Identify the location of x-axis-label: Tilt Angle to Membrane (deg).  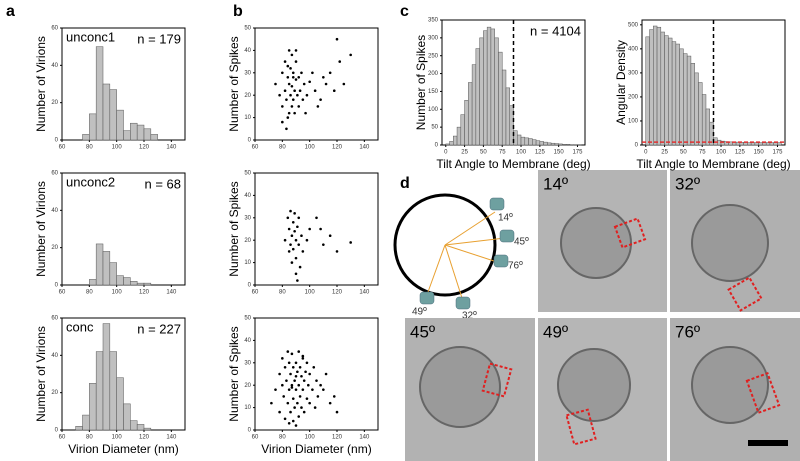
(513, 164).